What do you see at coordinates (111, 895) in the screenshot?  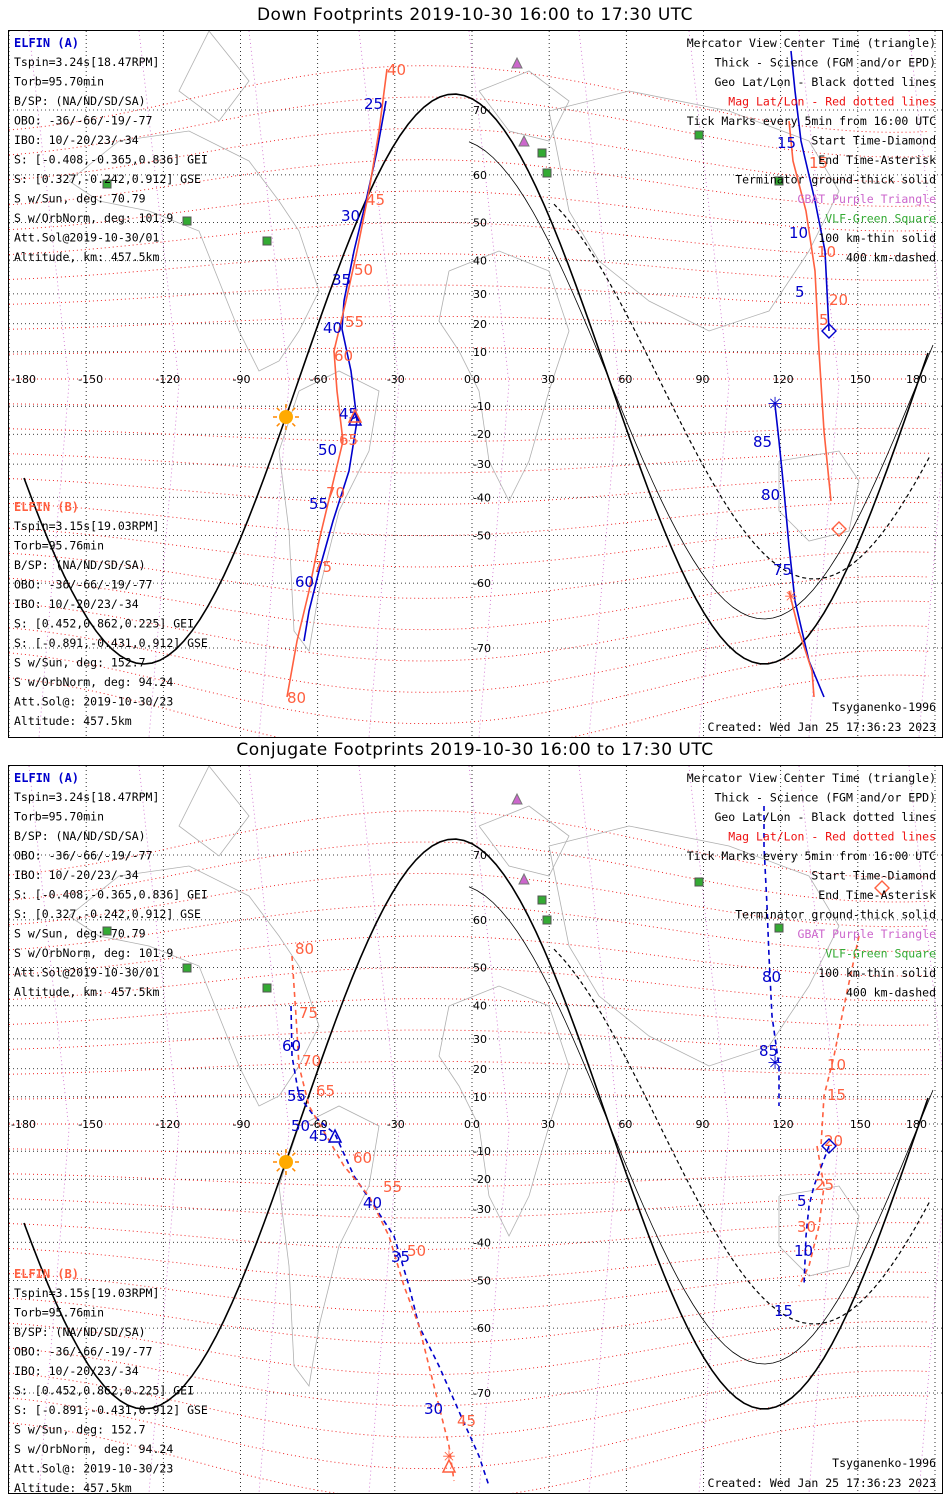 I see `elfin-a-info-line: S: [-0.408,-0.365,0.836] GEI` at bounding box center [111, 895].